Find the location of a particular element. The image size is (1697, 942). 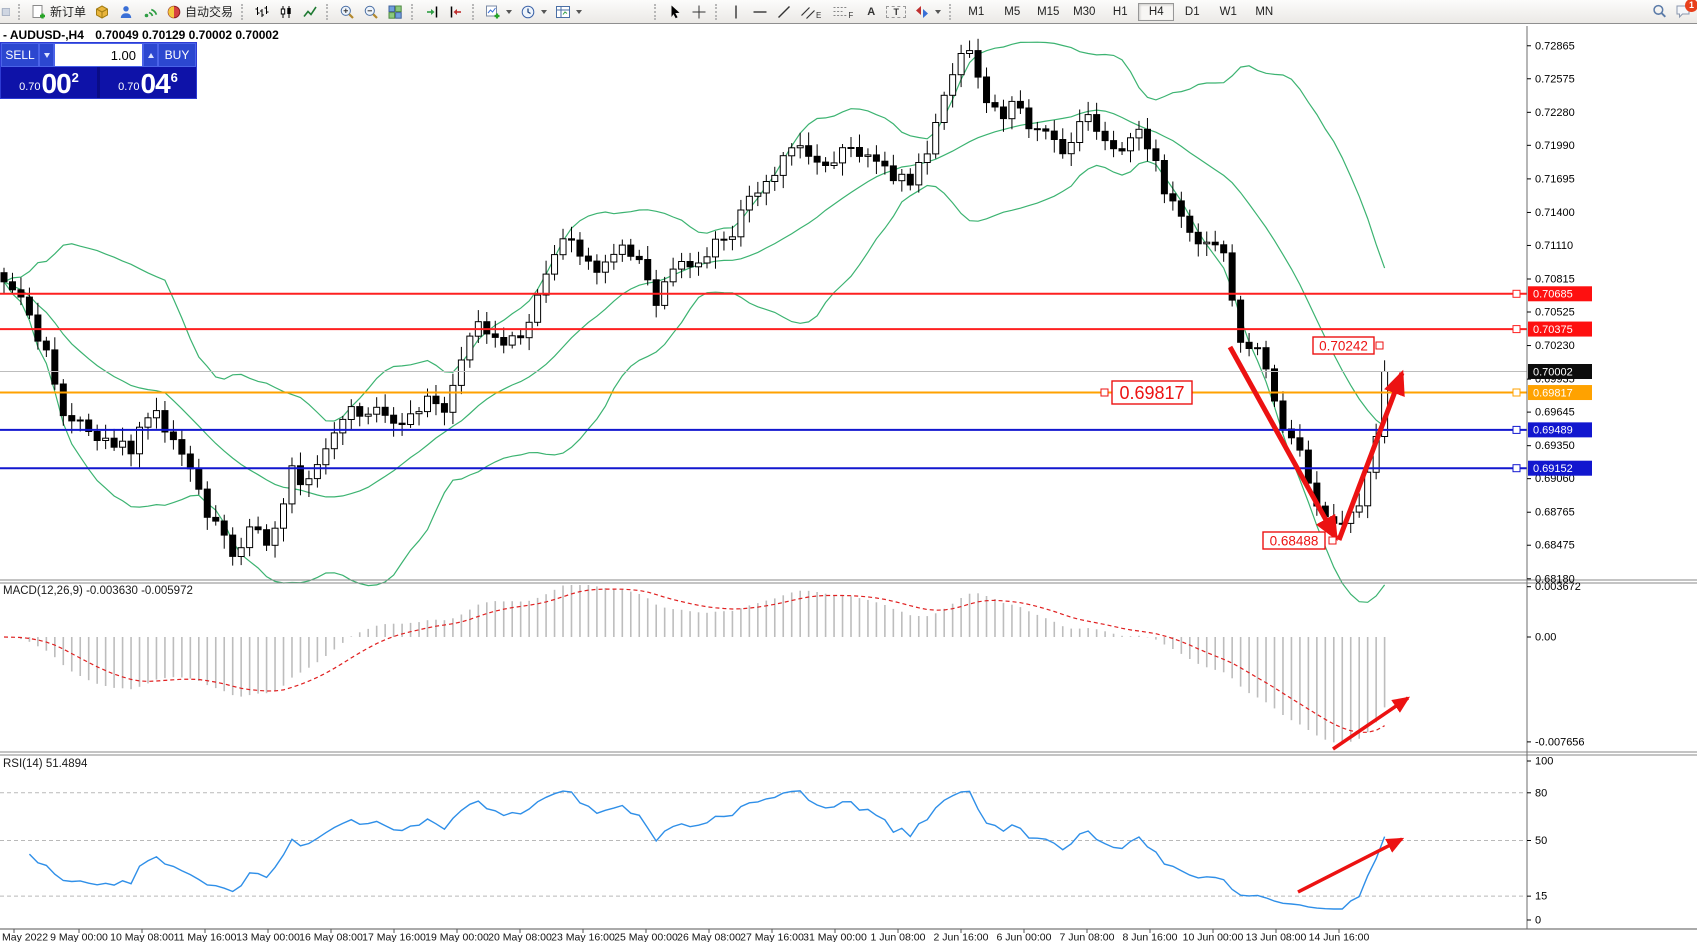

arrows-tool-button is located at coordinates (927, 12).